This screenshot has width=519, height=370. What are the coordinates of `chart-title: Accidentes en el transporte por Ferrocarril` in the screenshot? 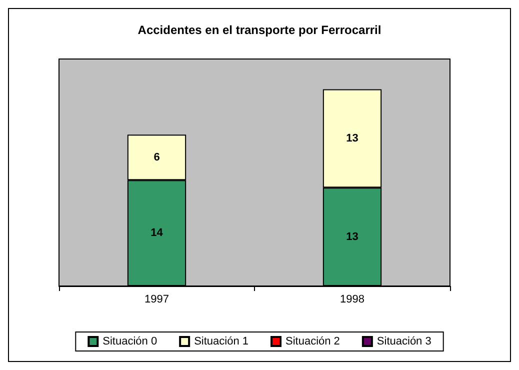 It's located at (260, 30).